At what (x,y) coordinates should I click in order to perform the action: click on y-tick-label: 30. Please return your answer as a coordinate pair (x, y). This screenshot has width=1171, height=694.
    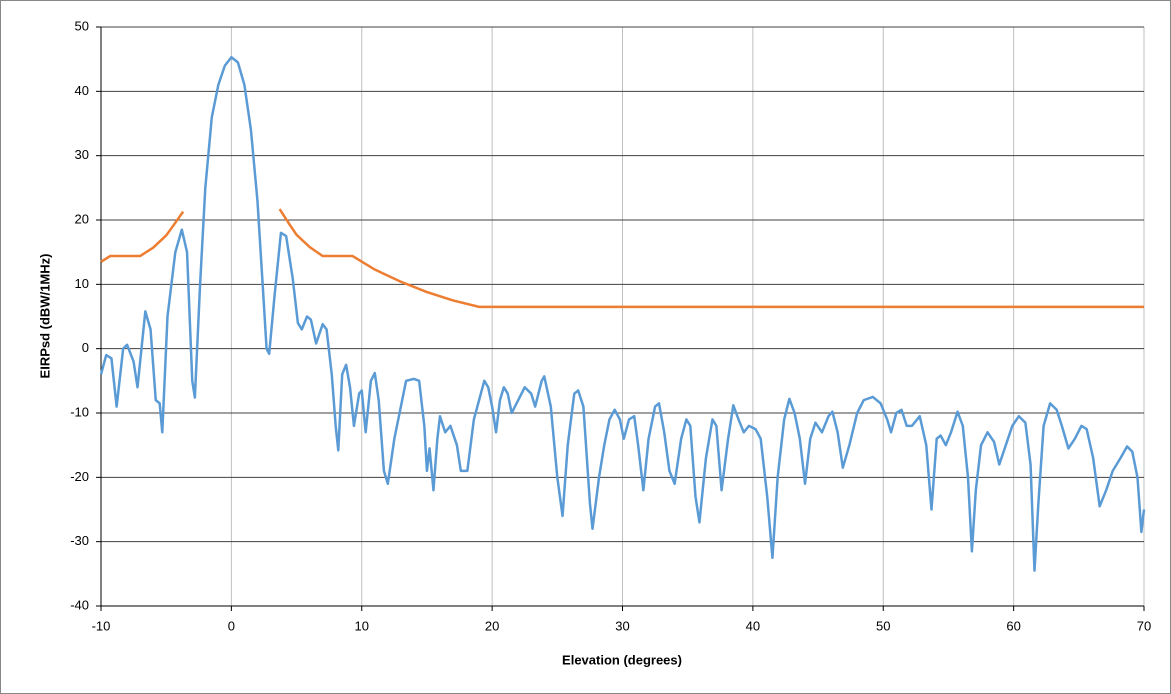
    Looking at the image, I should click on (82, 154).